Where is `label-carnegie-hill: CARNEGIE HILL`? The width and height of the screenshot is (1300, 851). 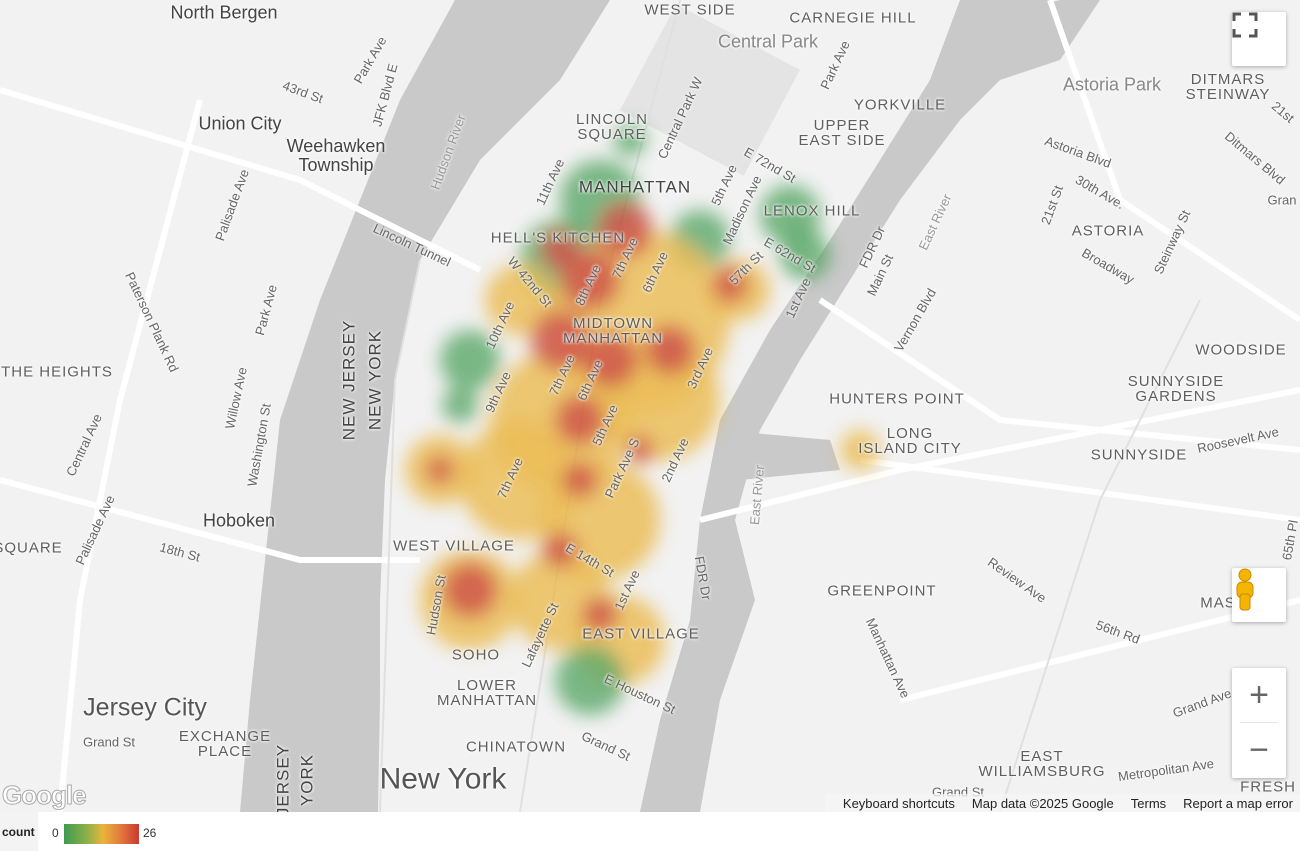
label-carnegie-hill: CARNEGIE HILL is located at coordinates (853, 18).